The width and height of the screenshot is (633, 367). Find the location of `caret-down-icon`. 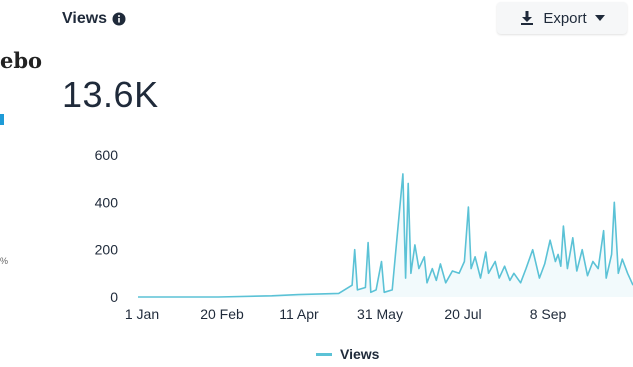

caret-down-icon is located at coordinates (599, 18).